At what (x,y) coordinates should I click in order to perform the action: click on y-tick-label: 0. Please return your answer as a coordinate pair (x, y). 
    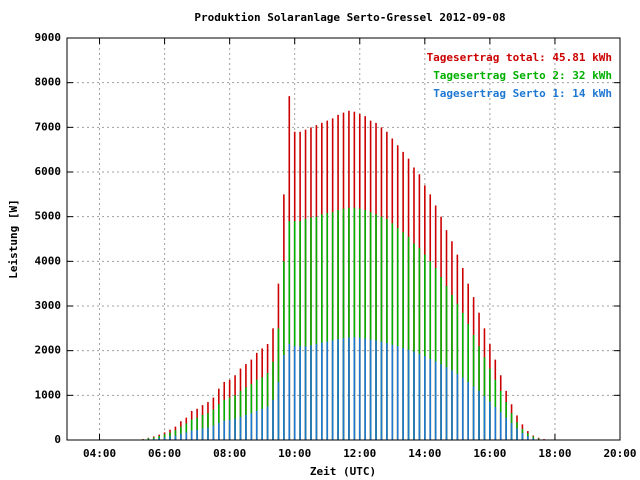
    Looking at the image, I should click on (57, 439).